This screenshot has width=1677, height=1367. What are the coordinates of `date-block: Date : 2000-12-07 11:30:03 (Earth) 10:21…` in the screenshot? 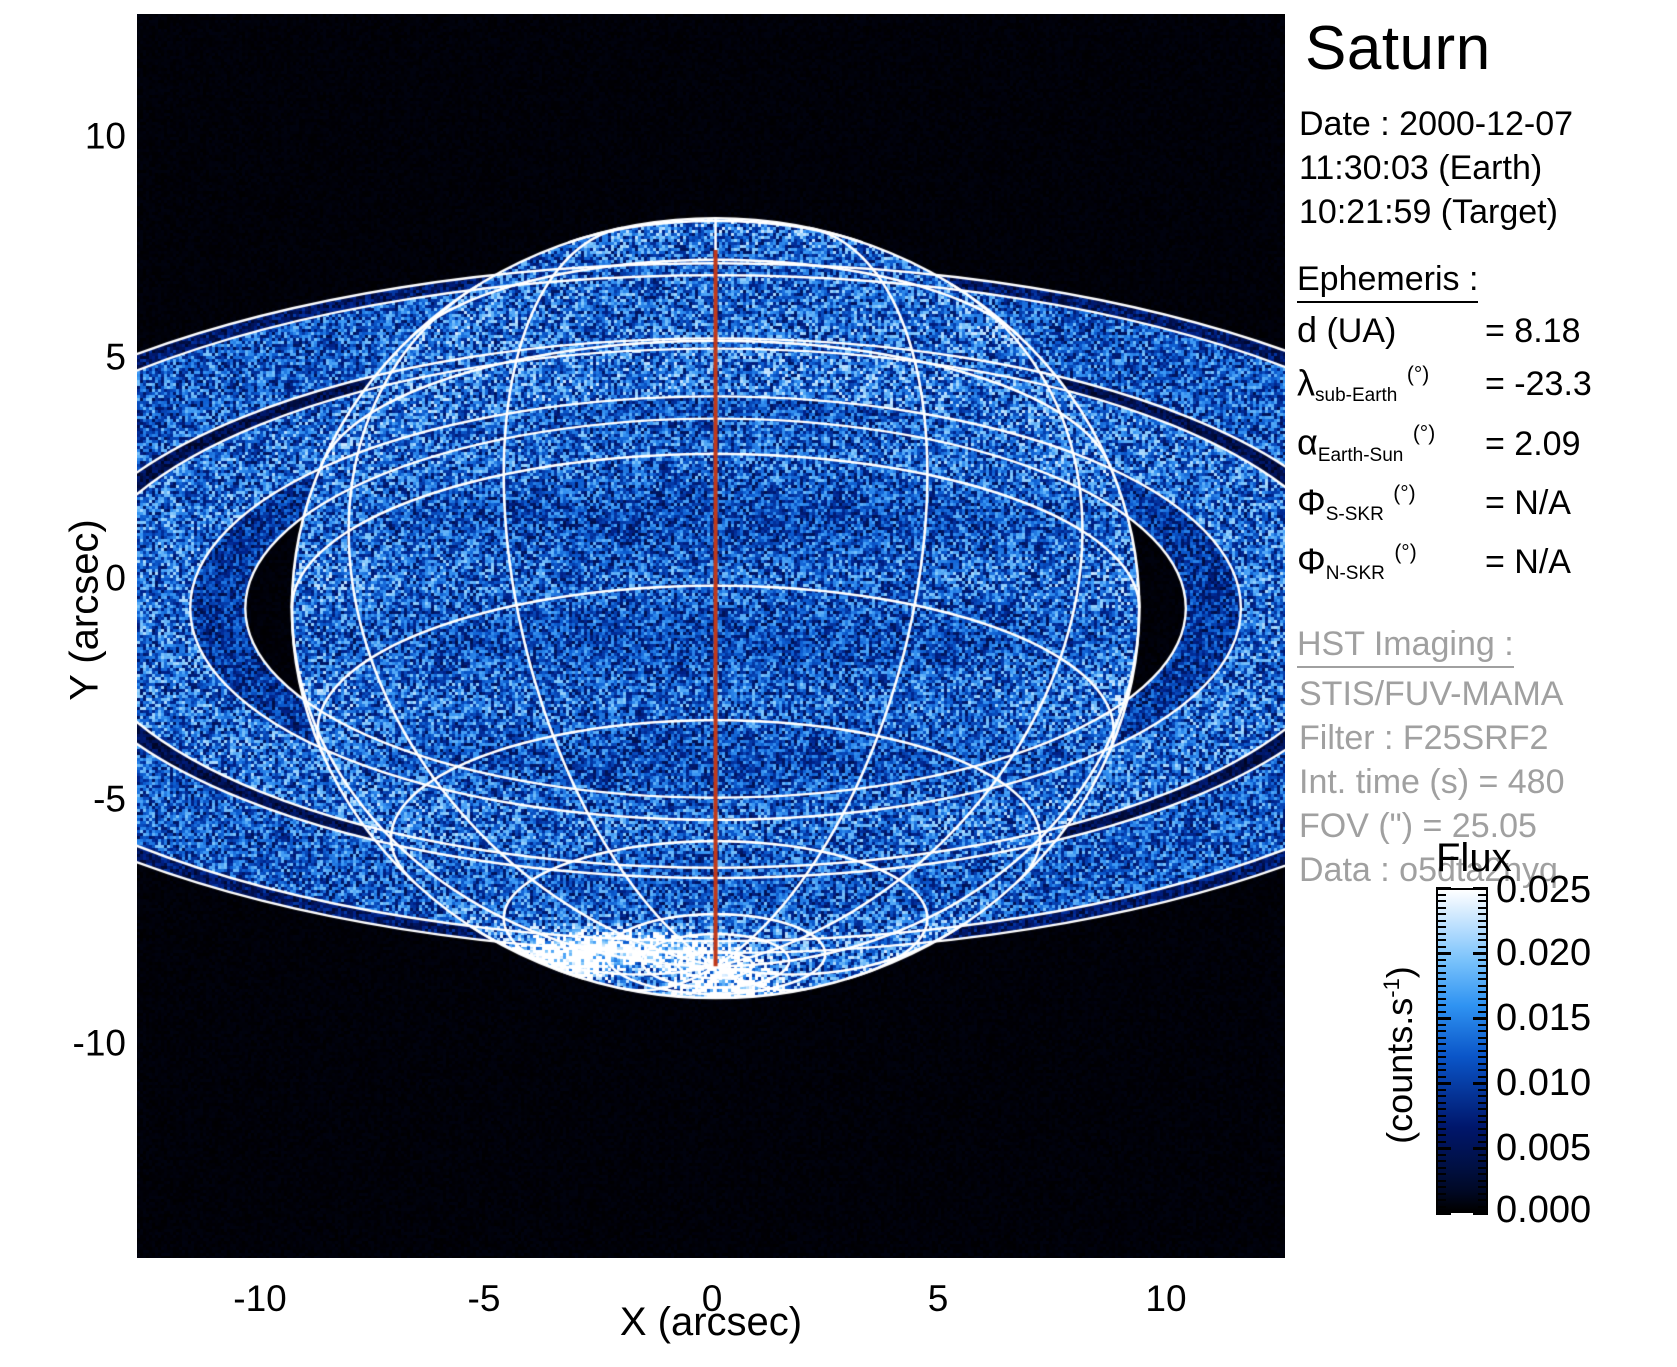 It's located at (1487, 168).